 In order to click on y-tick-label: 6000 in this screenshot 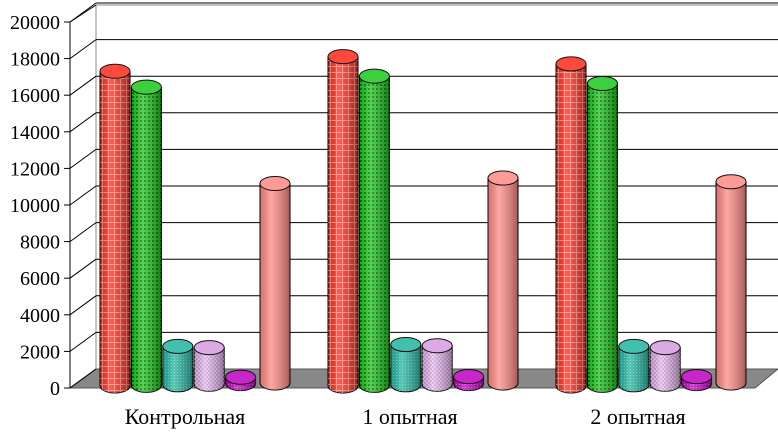, I will do `click(40, 279)`.